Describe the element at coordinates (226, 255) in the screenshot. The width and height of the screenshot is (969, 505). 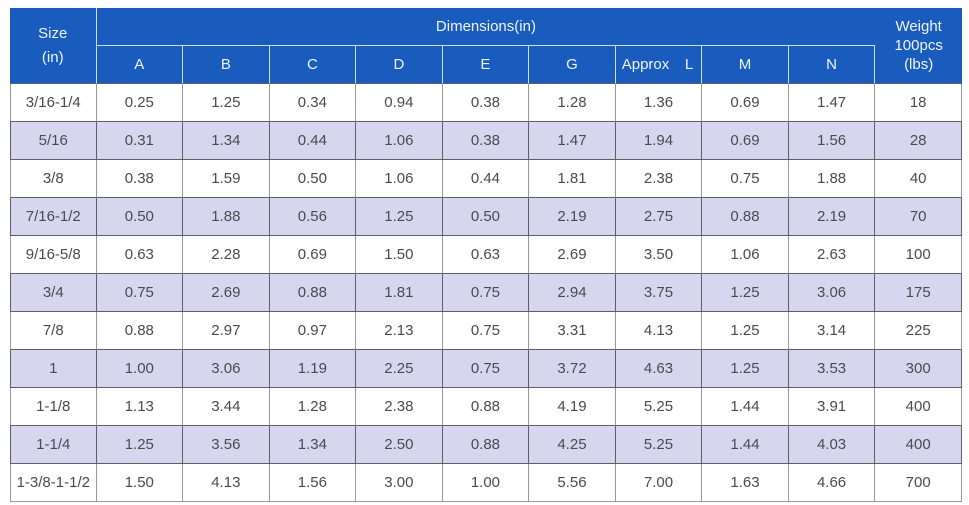
I see `dimension-cell: 2.28` at that location.